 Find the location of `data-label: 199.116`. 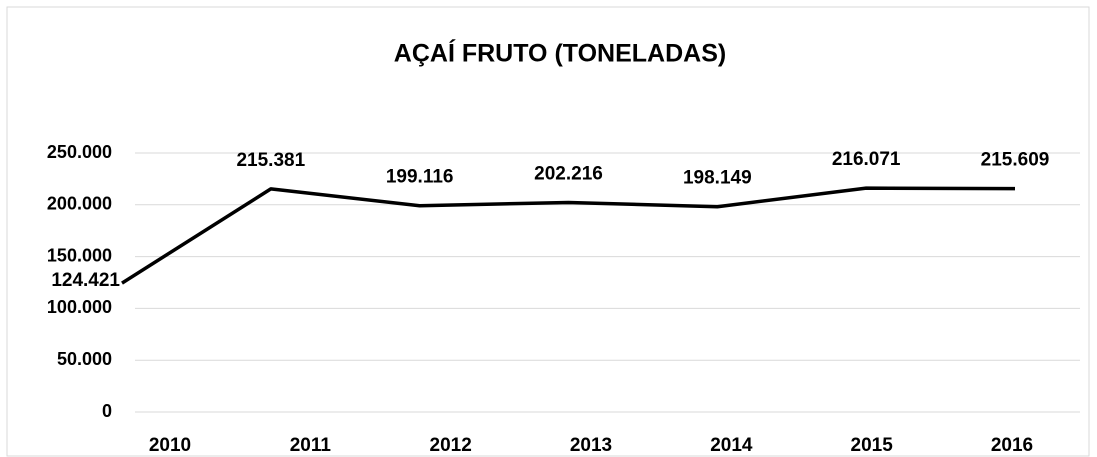

data-label: 199.116 is located at coordinates (420, 177).